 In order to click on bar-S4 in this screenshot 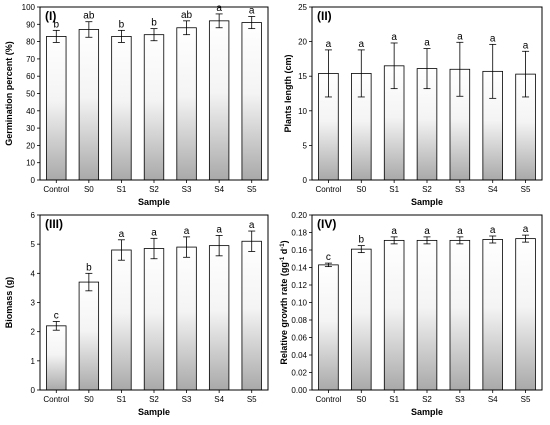, I will do `click(219, 100)`.